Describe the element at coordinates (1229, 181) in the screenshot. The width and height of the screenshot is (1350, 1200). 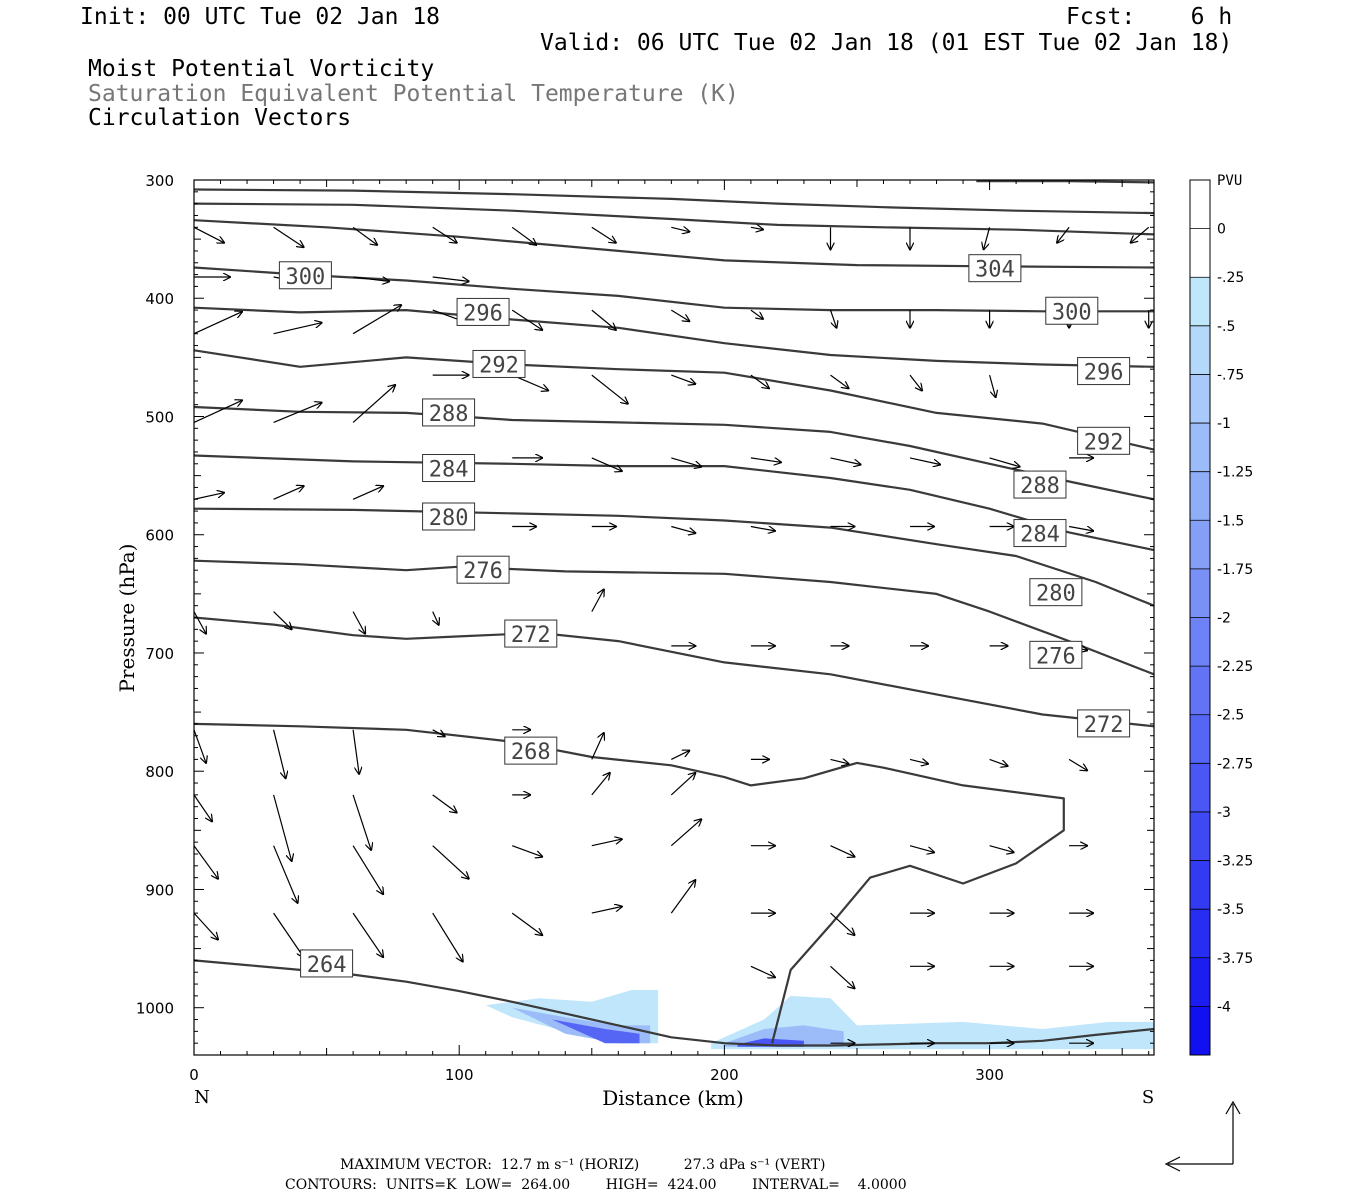
I see `colorbar-unit: PVU` at that location.